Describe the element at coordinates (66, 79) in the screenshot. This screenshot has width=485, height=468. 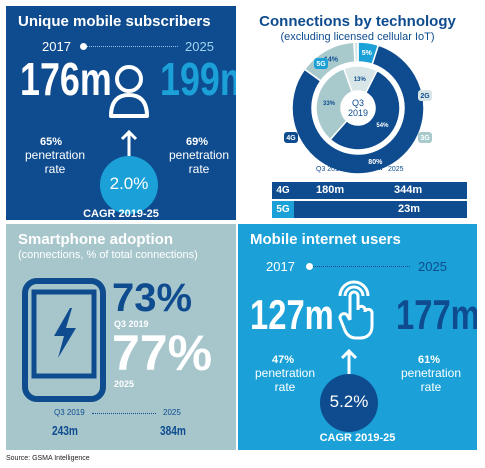
I see `subscribers-value-start: 176m` at that location.